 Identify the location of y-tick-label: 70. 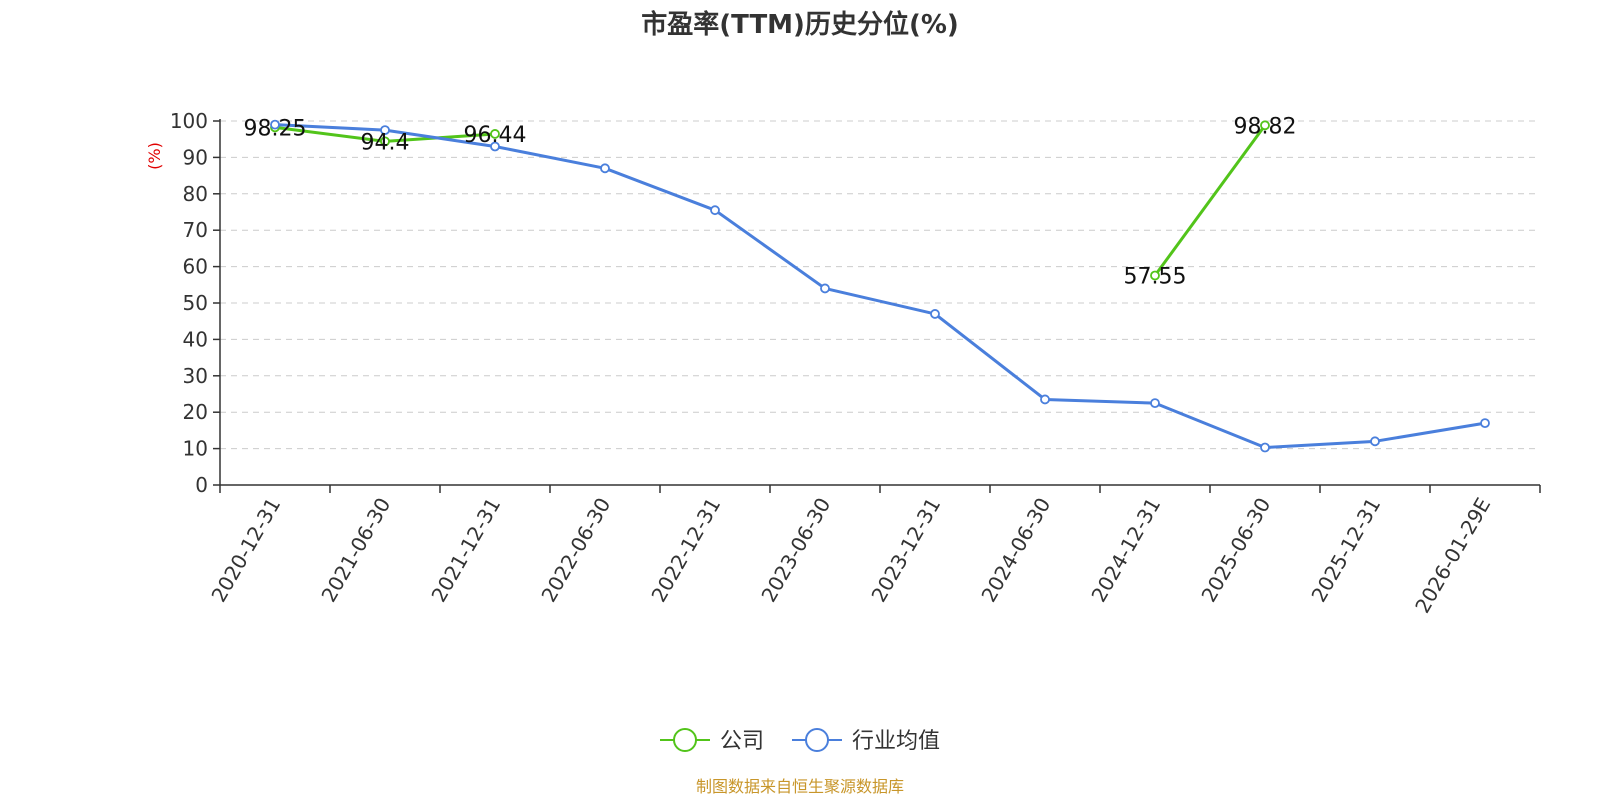
(195, 230).